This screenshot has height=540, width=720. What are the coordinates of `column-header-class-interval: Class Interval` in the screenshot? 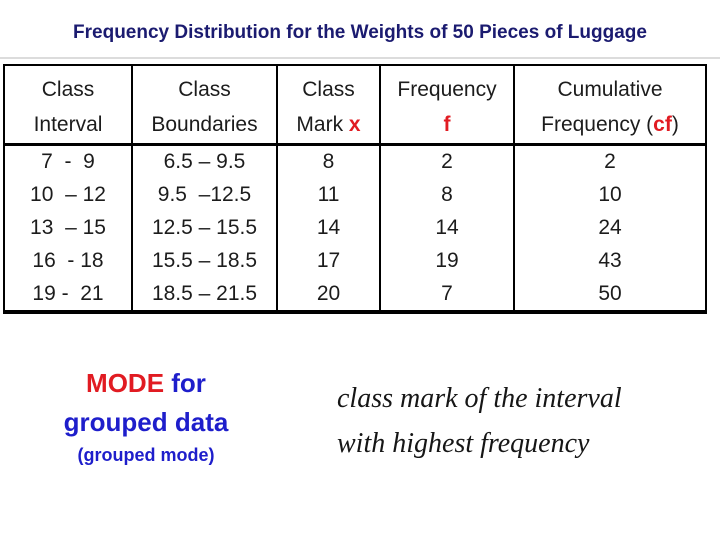 It's located at (68, 106).